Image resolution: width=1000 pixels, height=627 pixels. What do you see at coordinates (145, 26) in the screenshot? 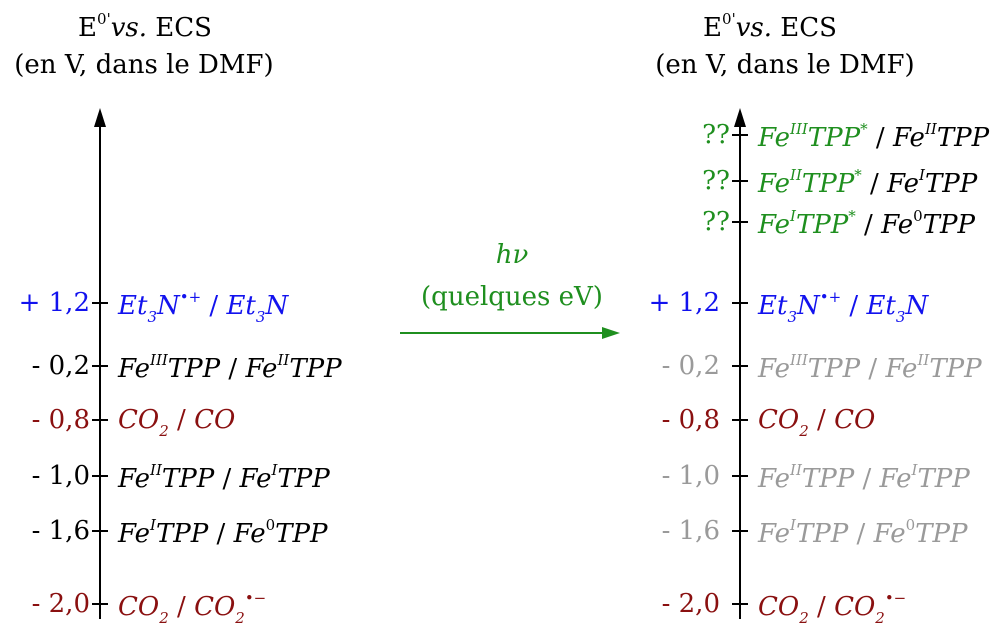
I see `left-header-line1: E0'vs. ECS` at bounding box center [145, 26].